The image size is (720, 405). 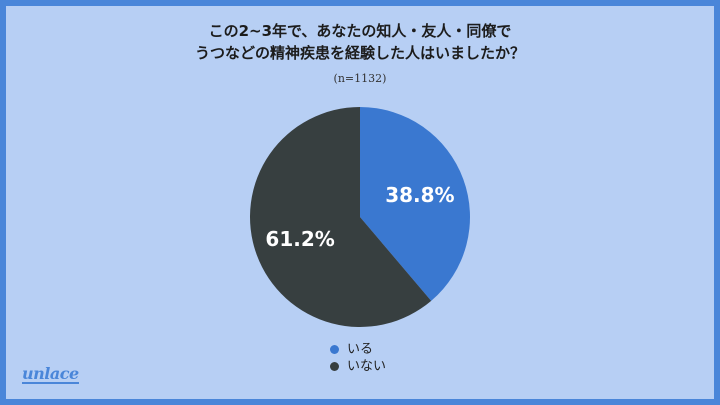 What do you see at coordinates (360, 78) in the screenshot?
I see `sample-size: (n=1132)` at bounding box center [360, 78].